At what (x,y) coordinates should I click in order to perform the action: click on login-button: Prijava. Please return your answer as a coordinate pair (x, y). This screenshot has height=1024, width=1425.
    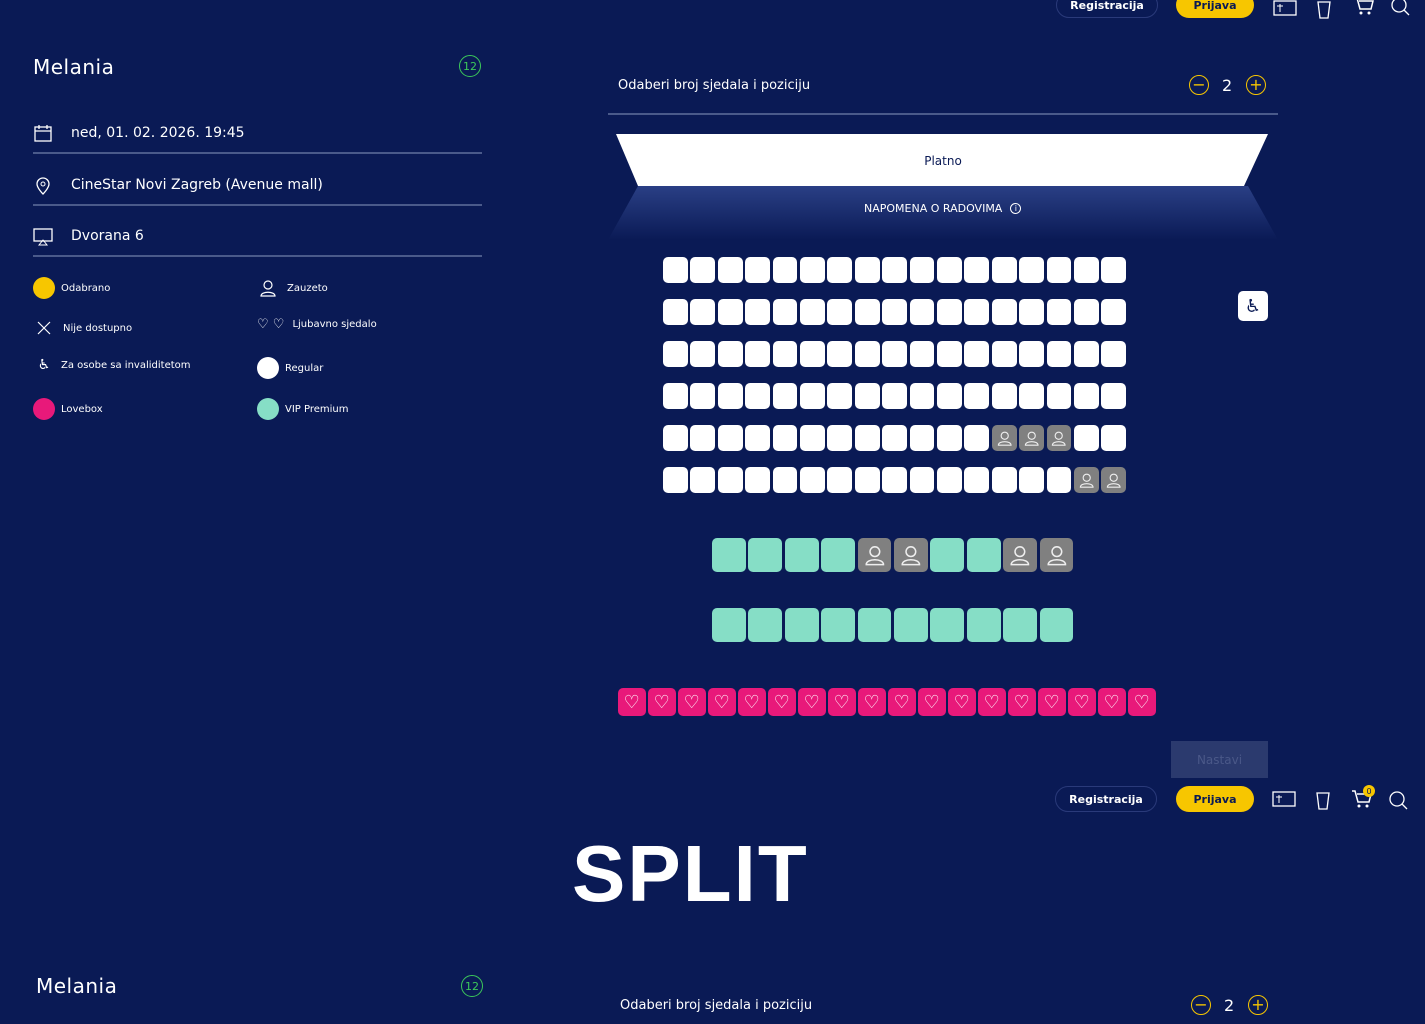
    Looking at the image, I should click on (1215, 9).